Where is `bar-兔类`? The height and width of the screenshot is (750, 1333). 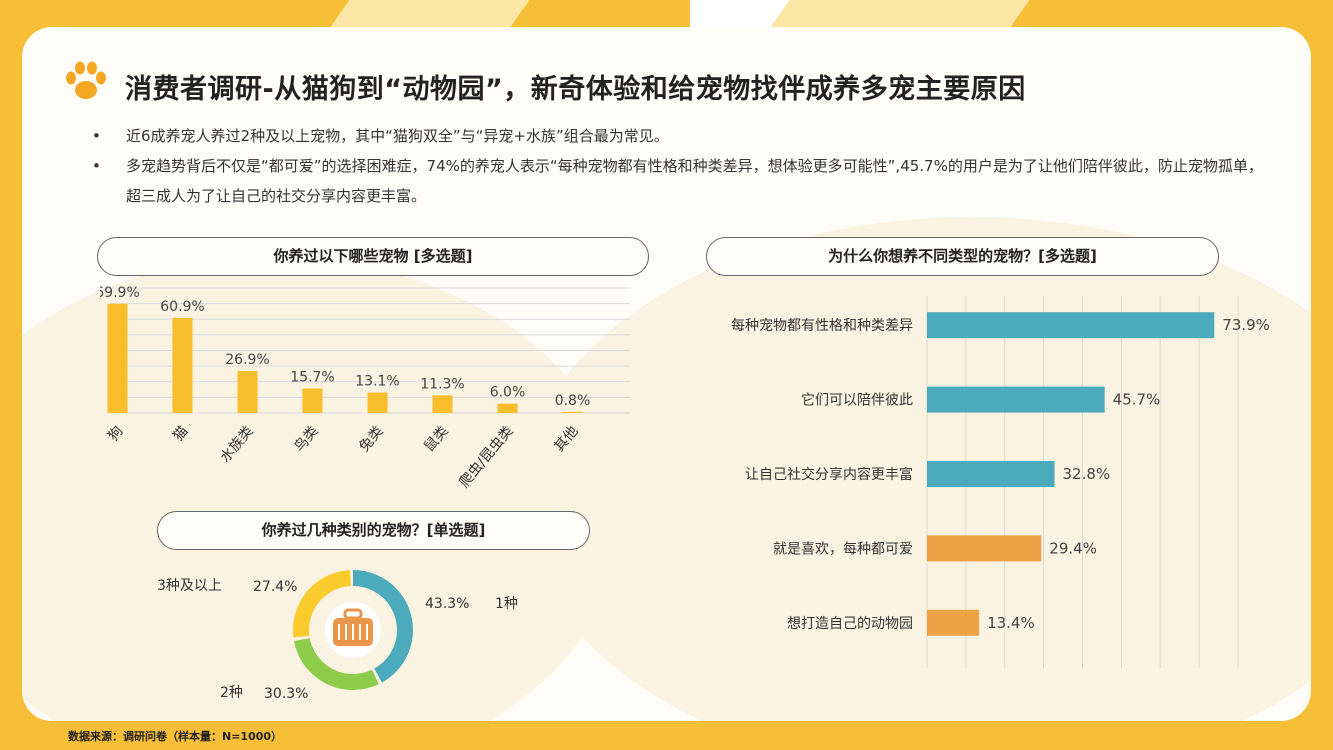 bar-兔类 is located at coordinates (377, 402).